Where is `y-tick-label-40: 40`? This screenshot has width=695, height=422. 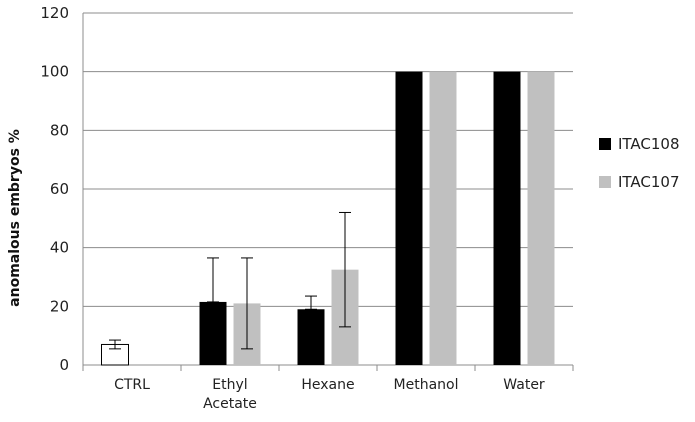
y-tick-label-40: 40 is located at coordinates (59, 248).